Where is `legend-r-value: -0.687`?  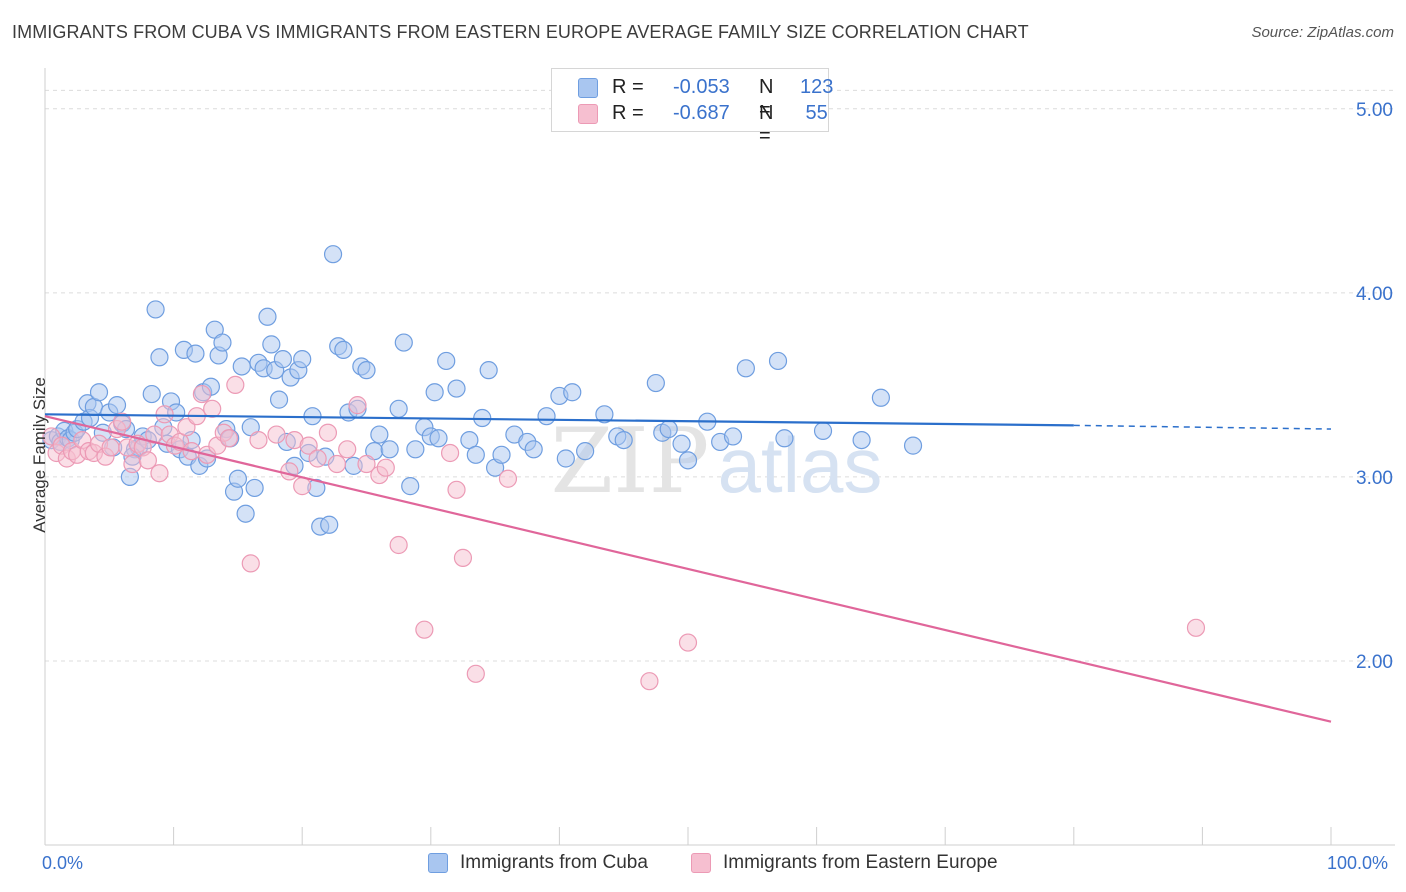
legend-r-value: -0.687 is located at coordinates (701, 113).